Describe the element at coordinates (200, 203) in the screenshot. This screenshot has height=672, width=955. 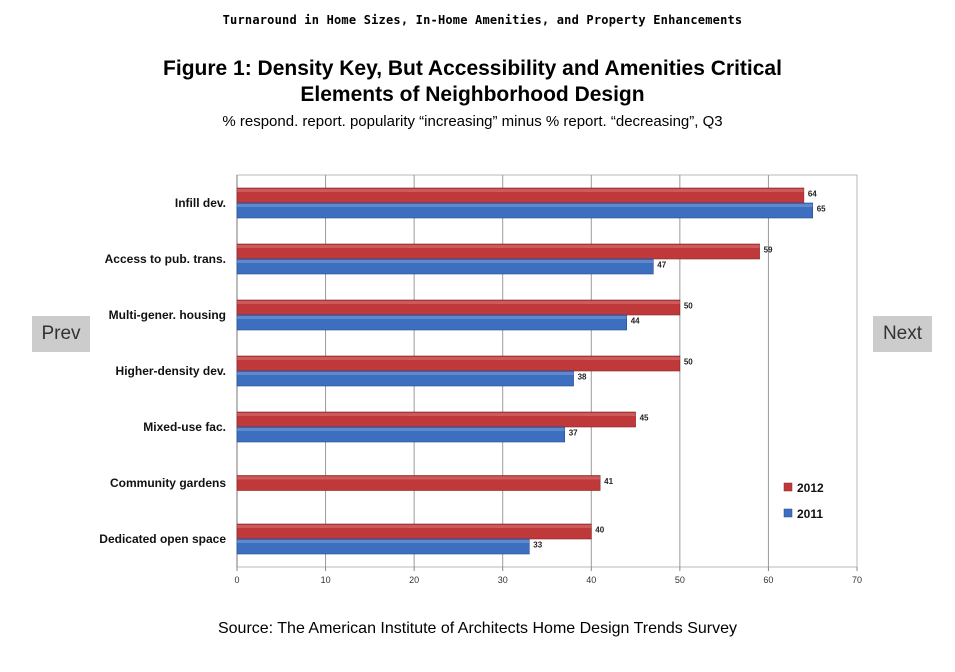
I see `category-label: Infill dev.` at that location.